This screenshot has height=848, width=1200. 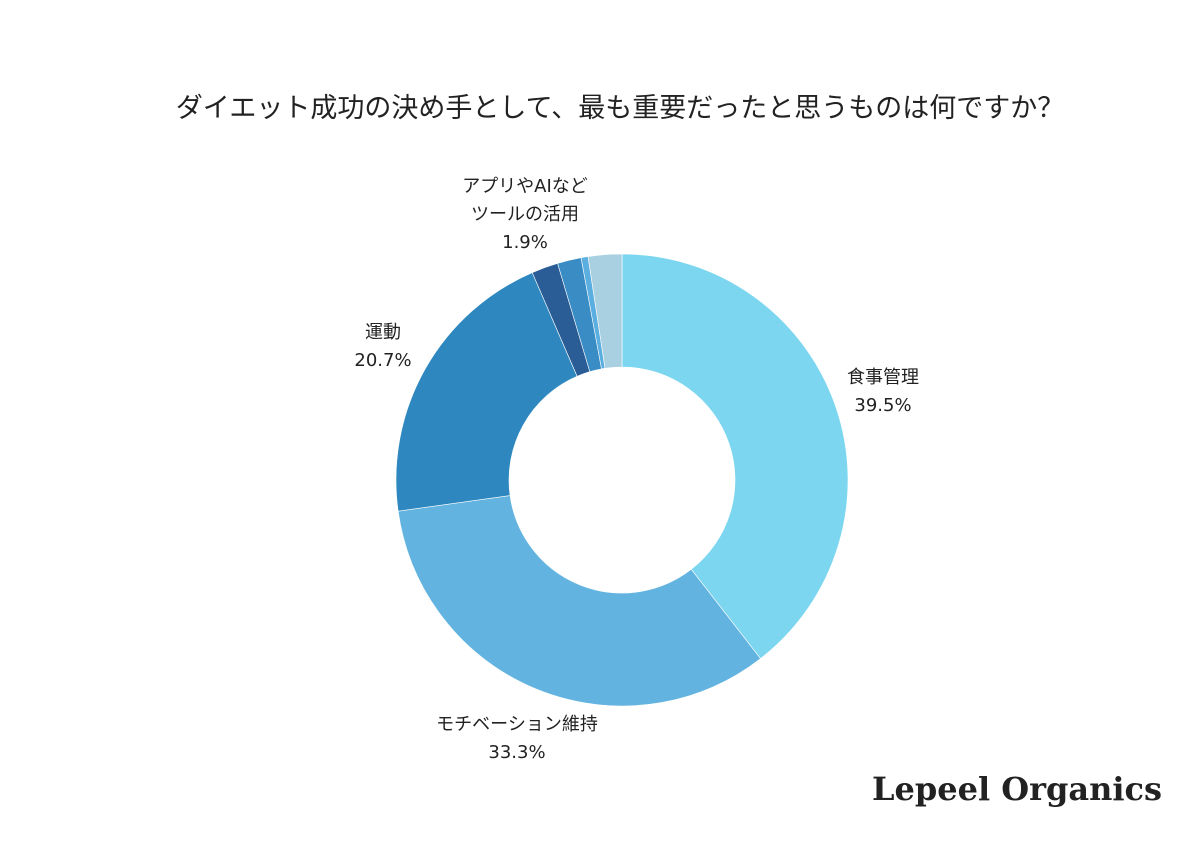 What do you see at coordinates (517, 752) in the screenshot?
I see `value-label: 33.3%` at bounding box center [517, 752].